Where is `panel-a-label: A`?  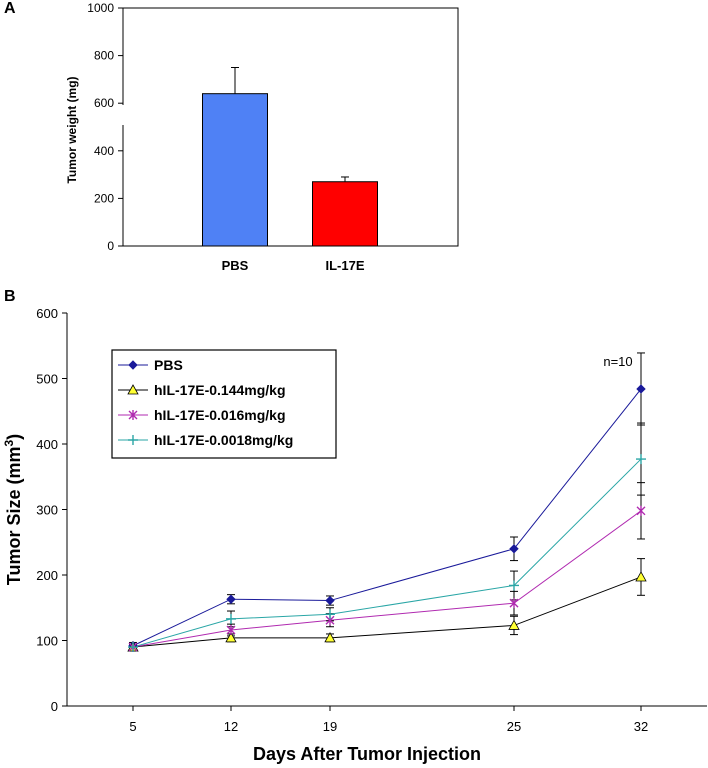
panel-a-label: A is located at coordinates (10, 8).